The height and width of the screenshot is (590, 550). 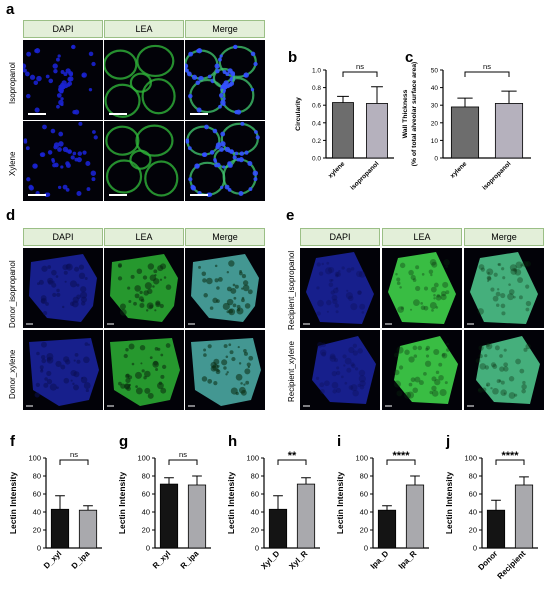 What do you see at coordinates (291, 290) in the screenshot?
I see `row-label-recipient-isopropanol: Recipient_isopropanol` at bounding box center [291, 290].